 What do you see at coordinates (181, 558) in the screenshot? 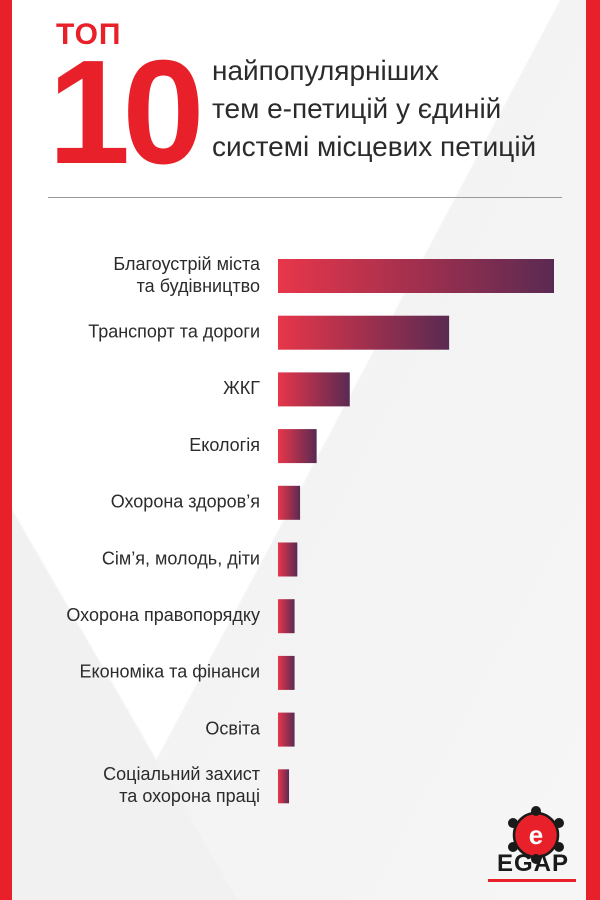
I see `category-label: Сім’я, молодь, діти` at bounding box center [181, 558].